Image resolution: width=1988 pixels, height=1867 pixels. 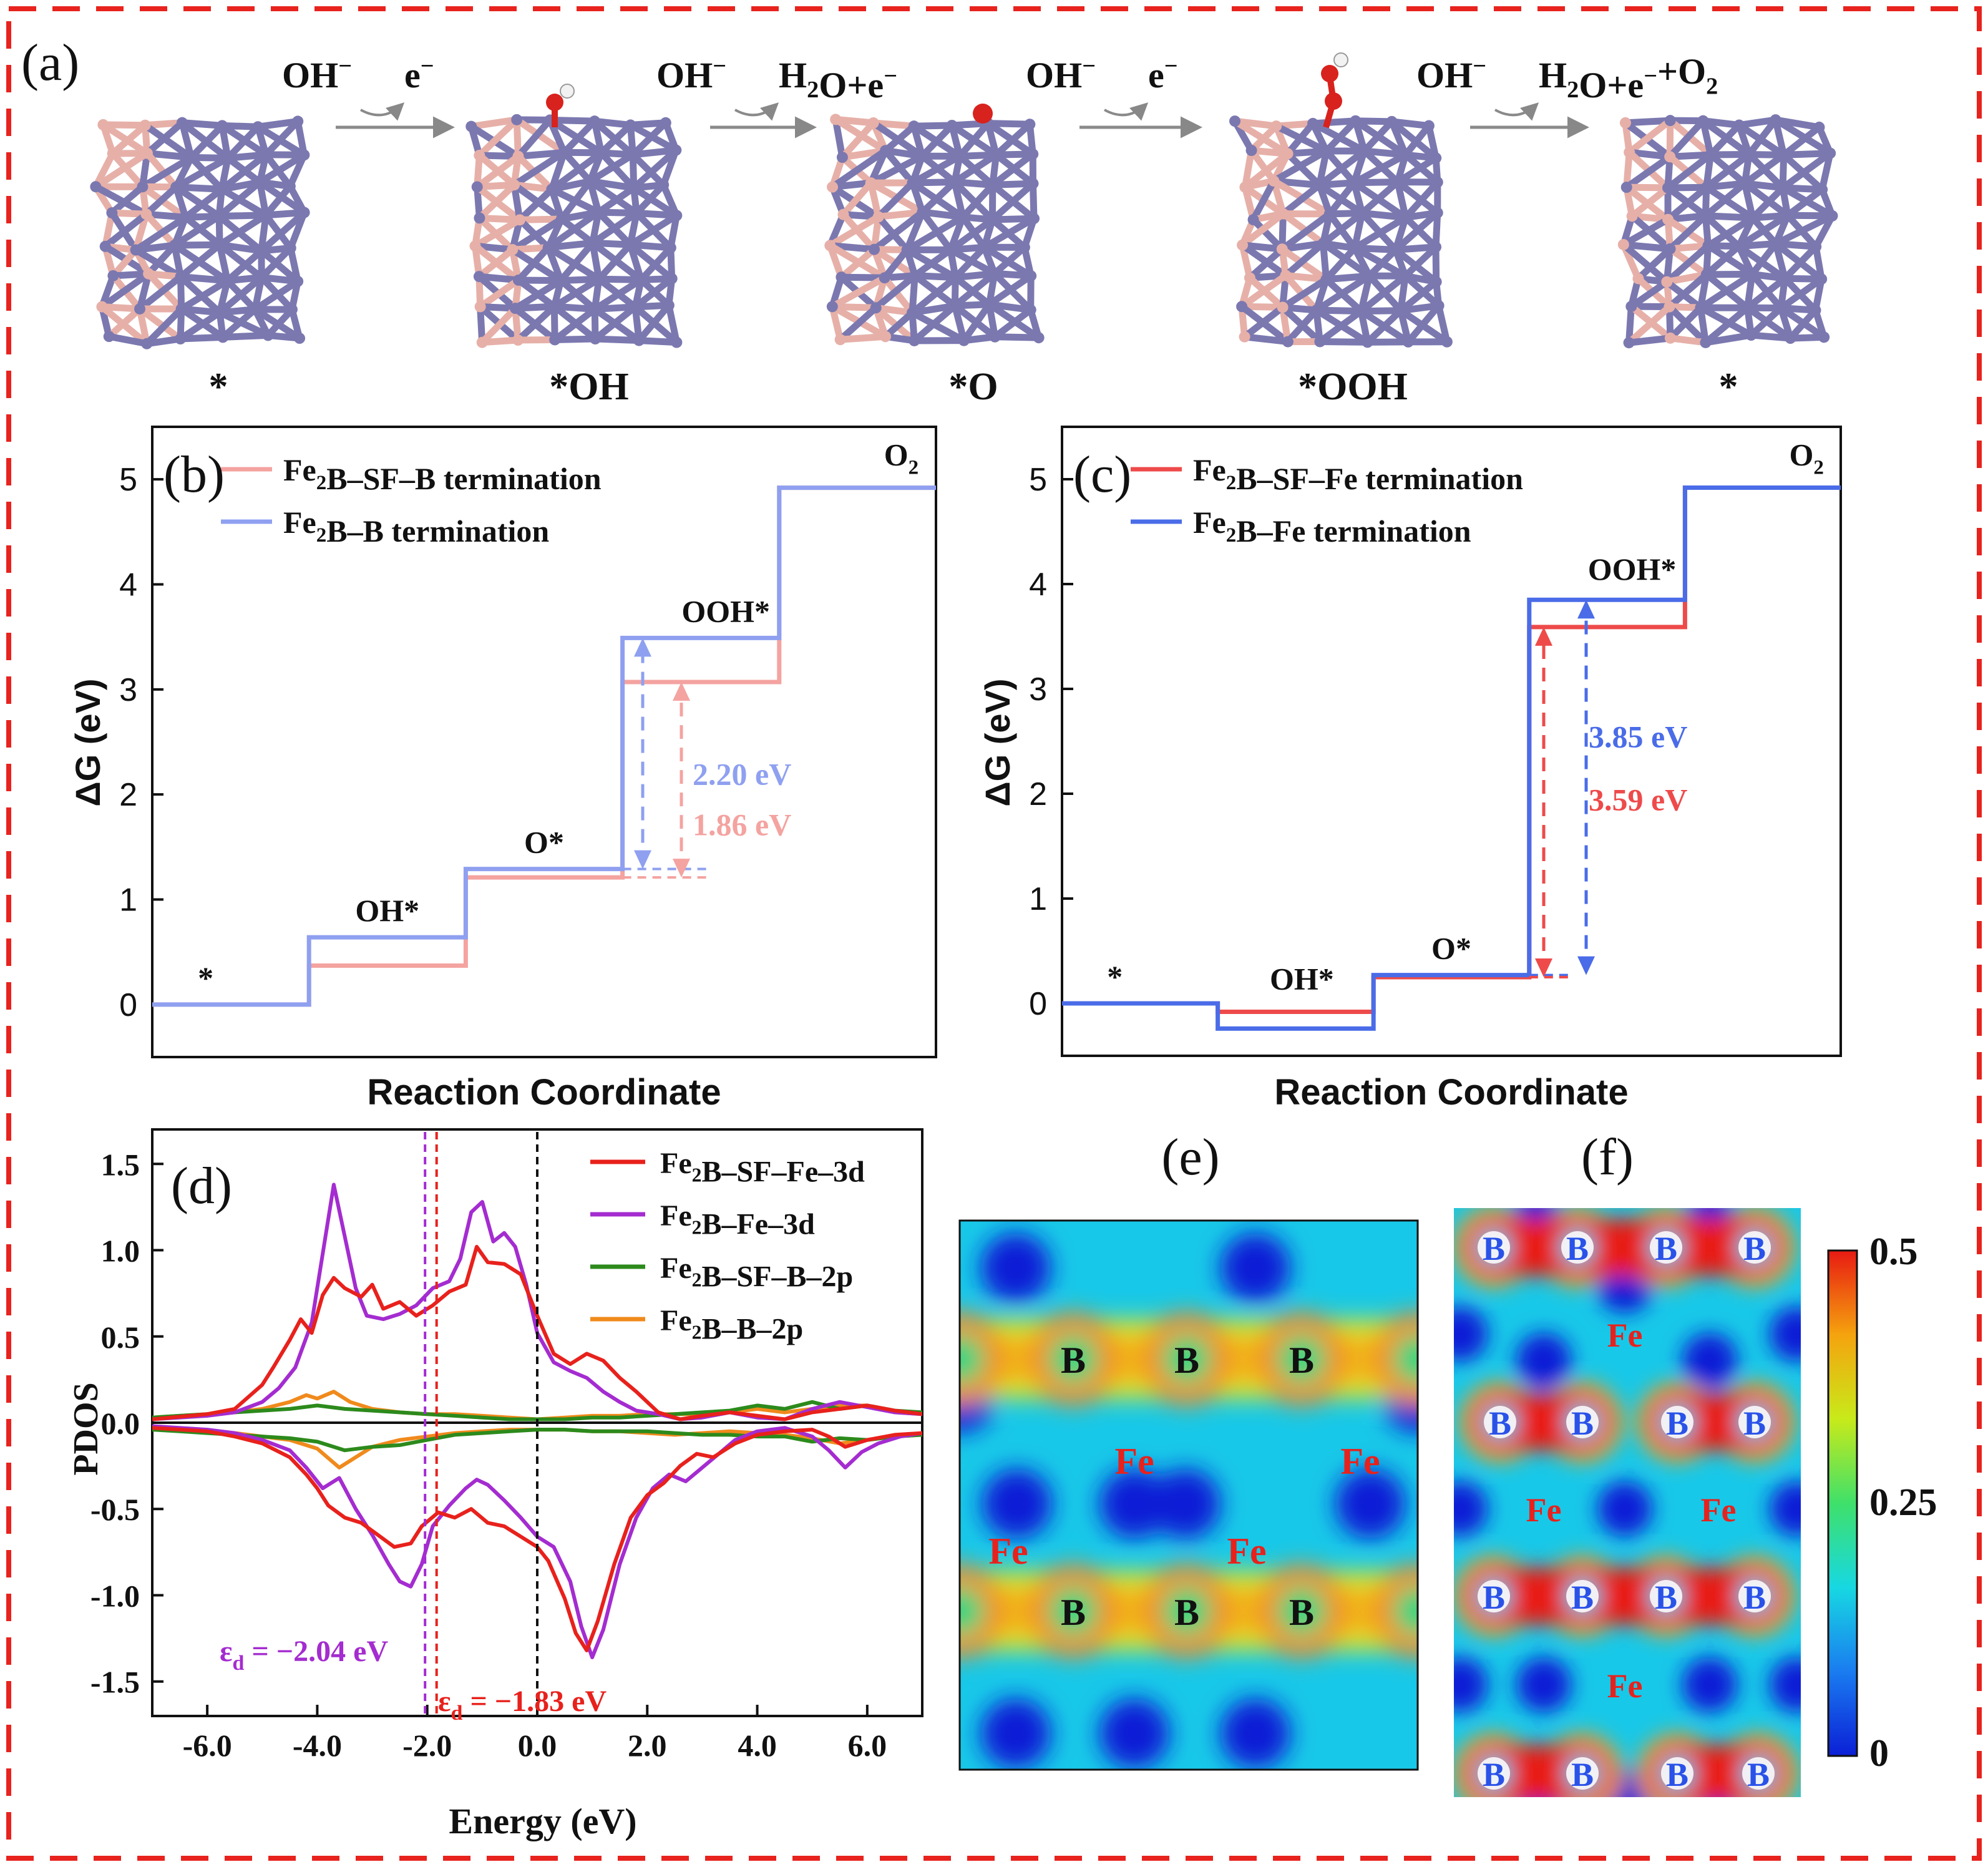 I want to click on b-site-halo, so click(x=1754, y=1422).